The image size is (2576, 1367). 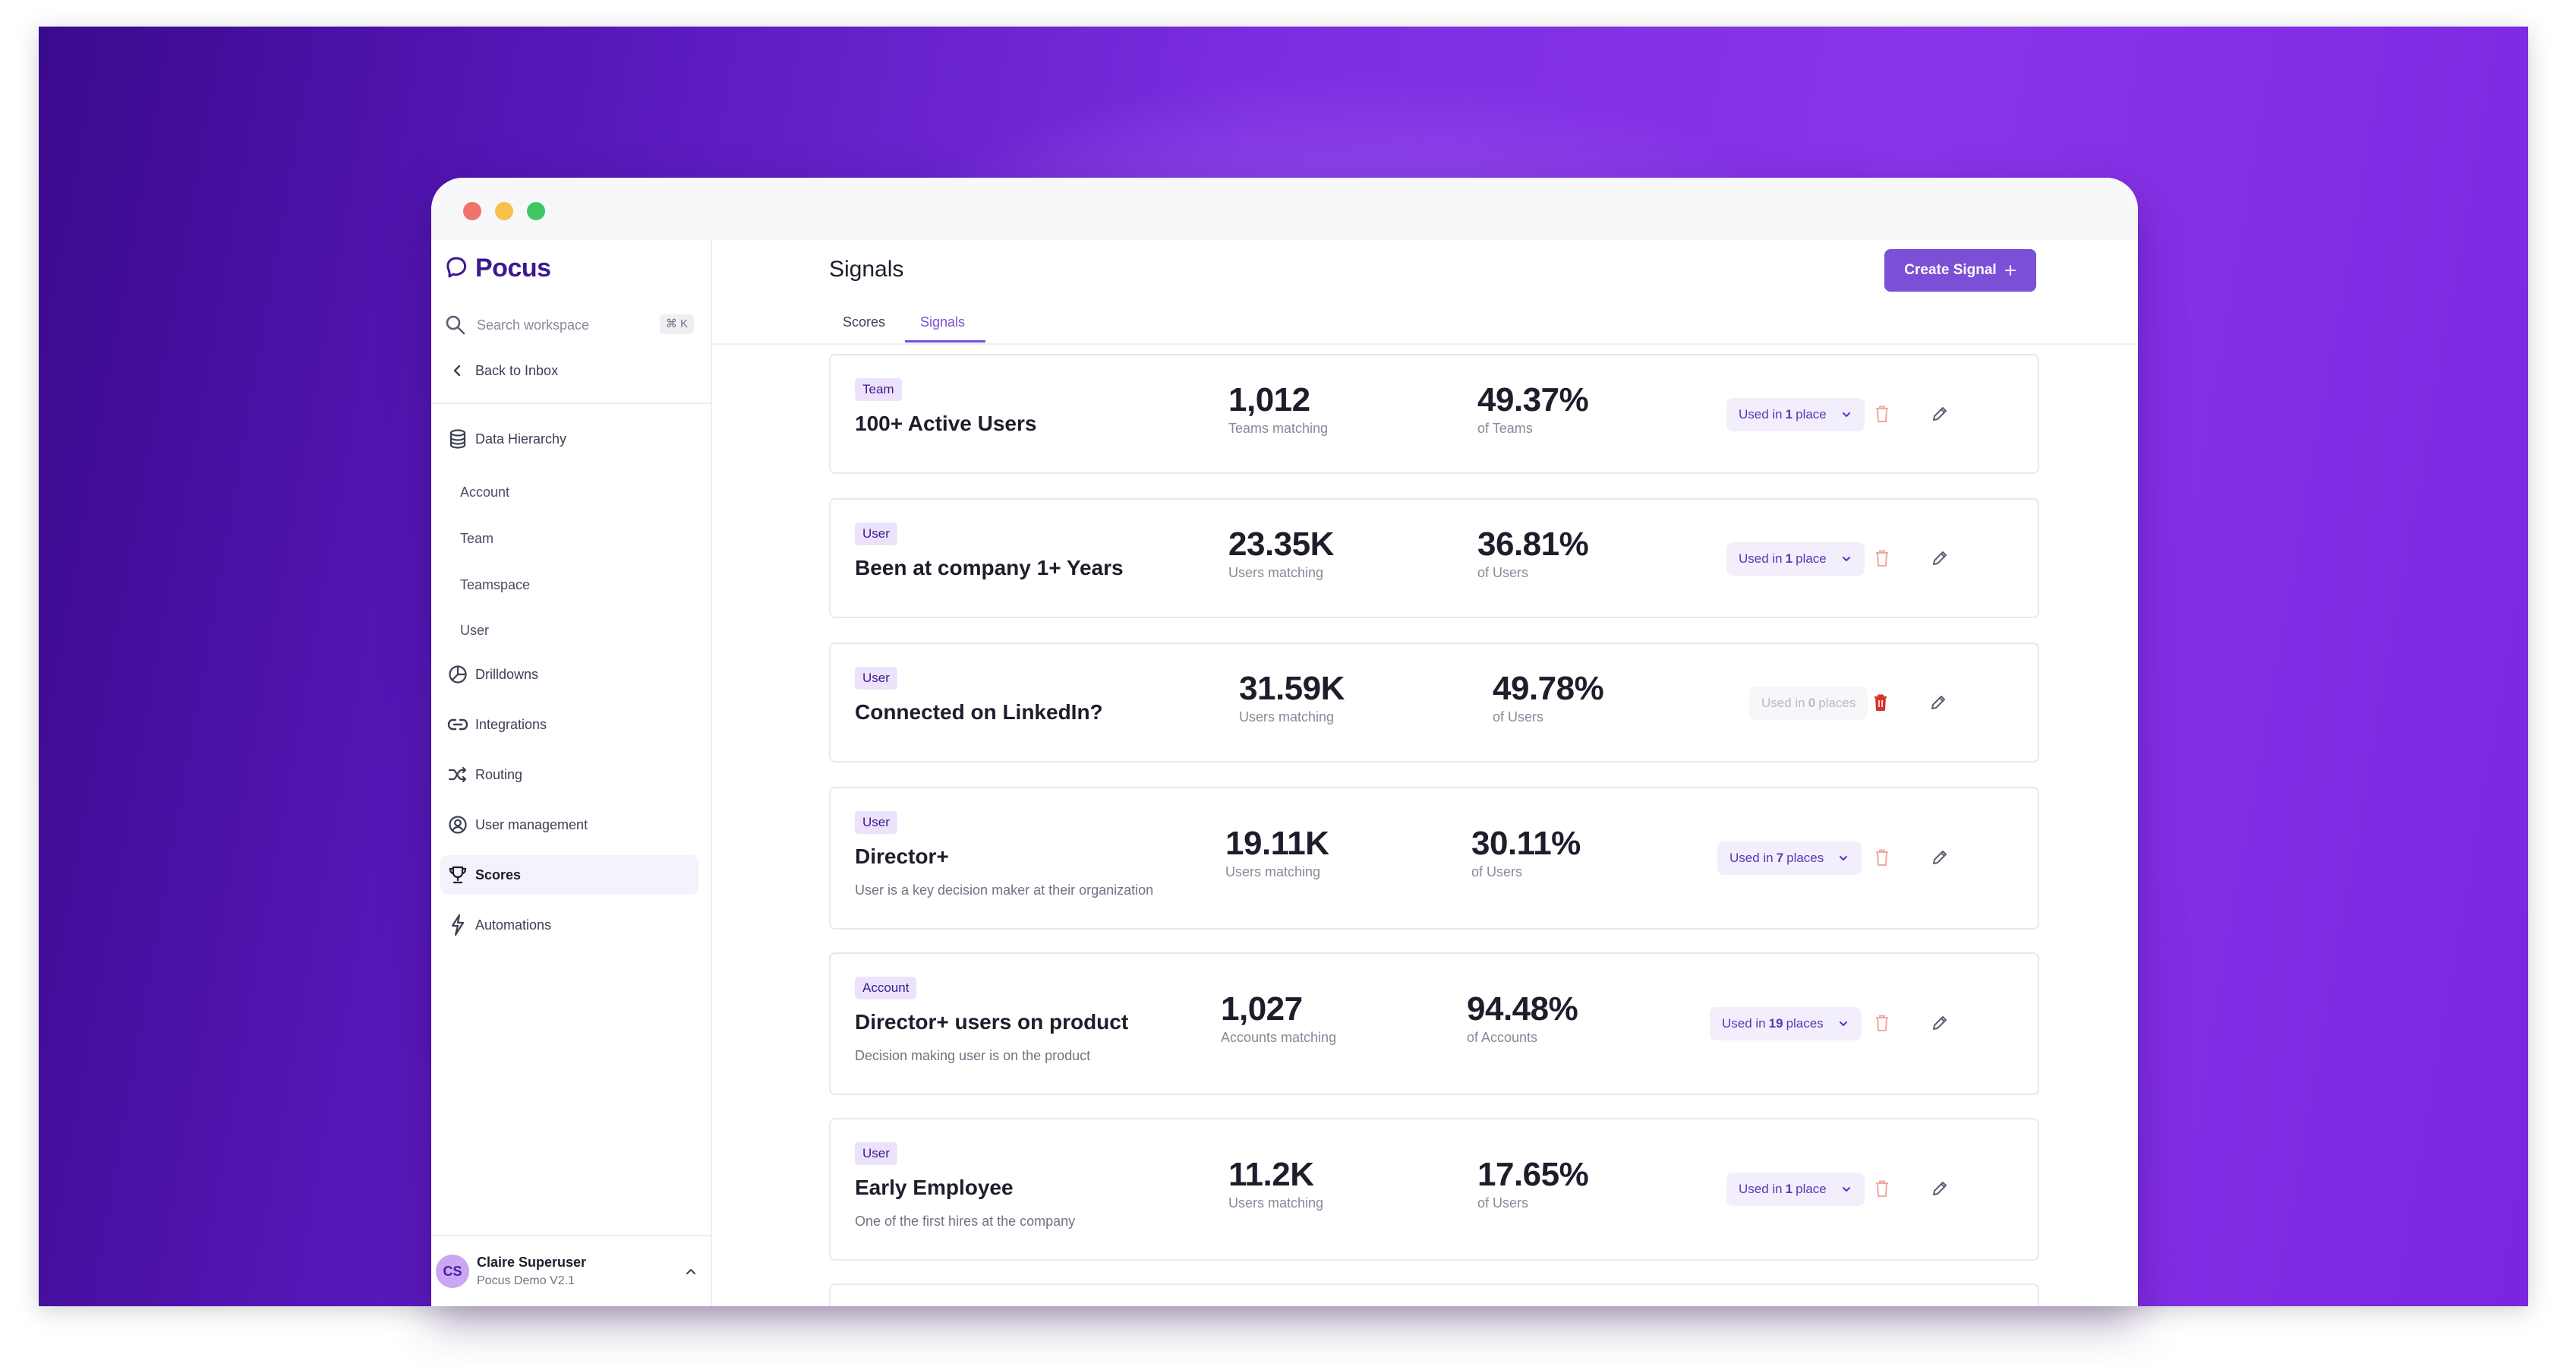 What do you see at coordinates (902, 857) in the screenshot?
I see `signal-title: Director+` at bounding box center [902, 857].